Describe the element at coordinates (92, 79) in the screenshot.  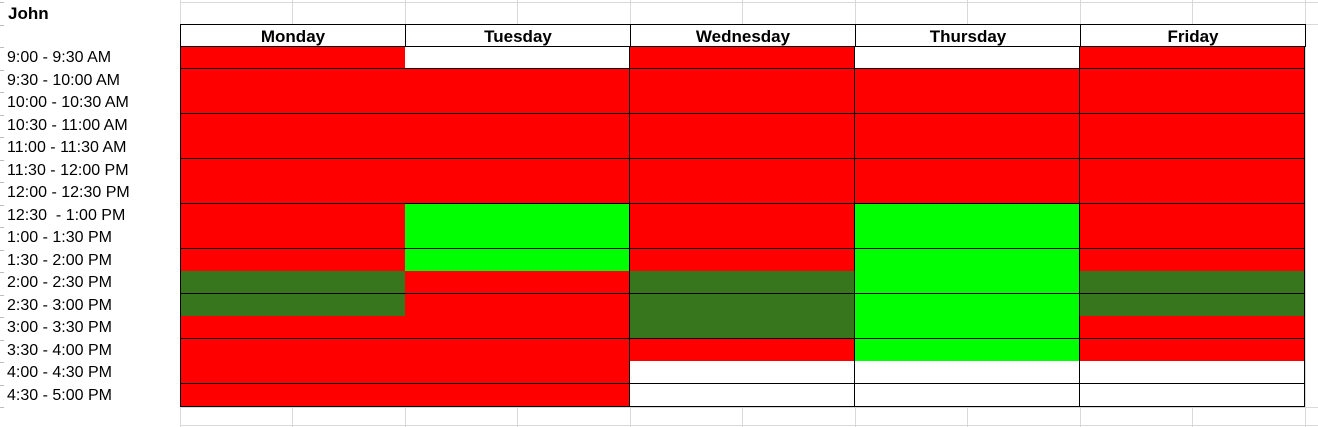
I see `time-slot-label: 9:30 - 10:00 AM` at that location.